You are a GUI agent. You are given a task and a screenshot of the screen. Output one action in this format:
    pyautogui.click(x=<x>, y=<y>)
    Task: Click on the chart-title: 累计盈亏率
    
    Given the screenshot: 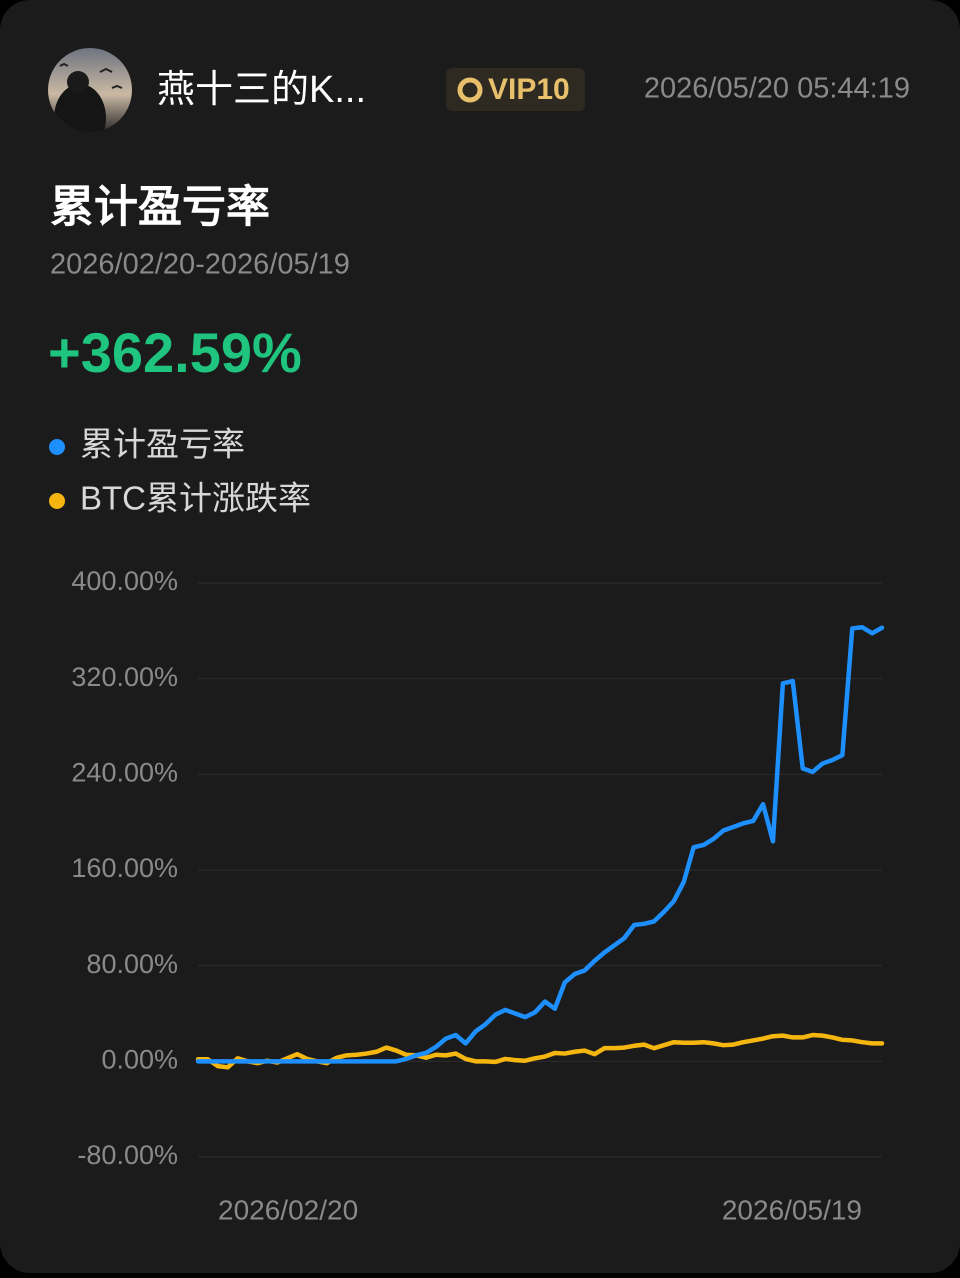 What is the action you would take?
    pyautogui.click(x=160, y=207)
    